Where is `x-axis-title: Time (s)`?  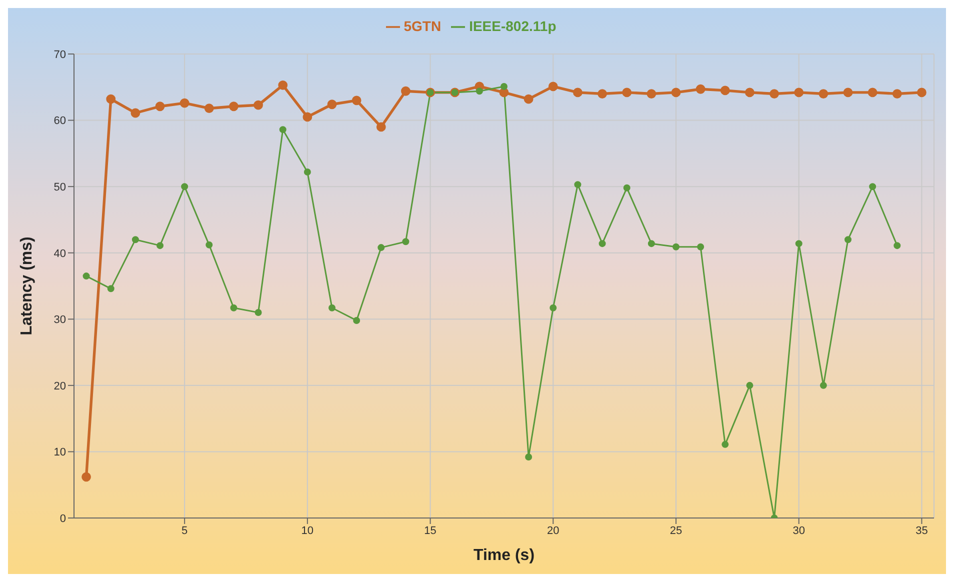
x-axis-title: Time (s) is located at coordinates (504, 555).